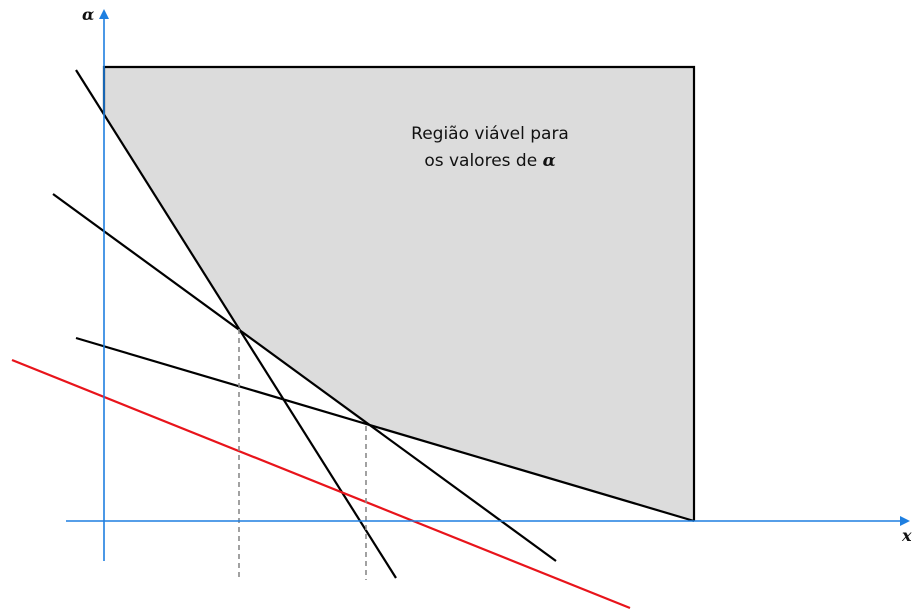 This screenshot has width=918, height=614. Describe the element at coordinates (88, 14) in the screenshot. I see `y-axis-label: α` at that location.